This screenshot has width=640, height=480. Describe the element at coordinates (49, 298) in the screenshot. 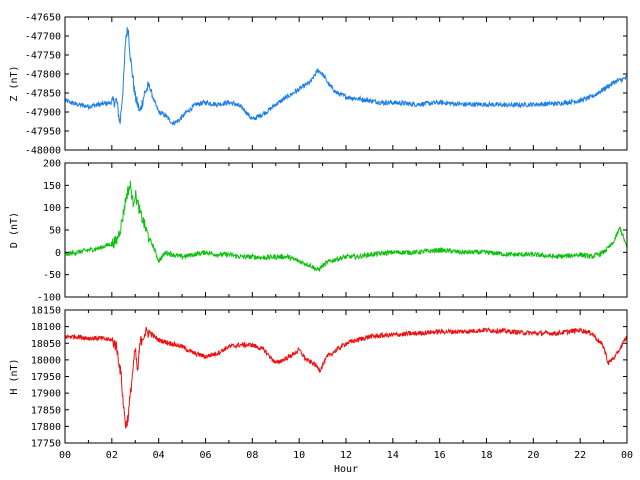

I see `d-y-tick-label: -100` at that location.